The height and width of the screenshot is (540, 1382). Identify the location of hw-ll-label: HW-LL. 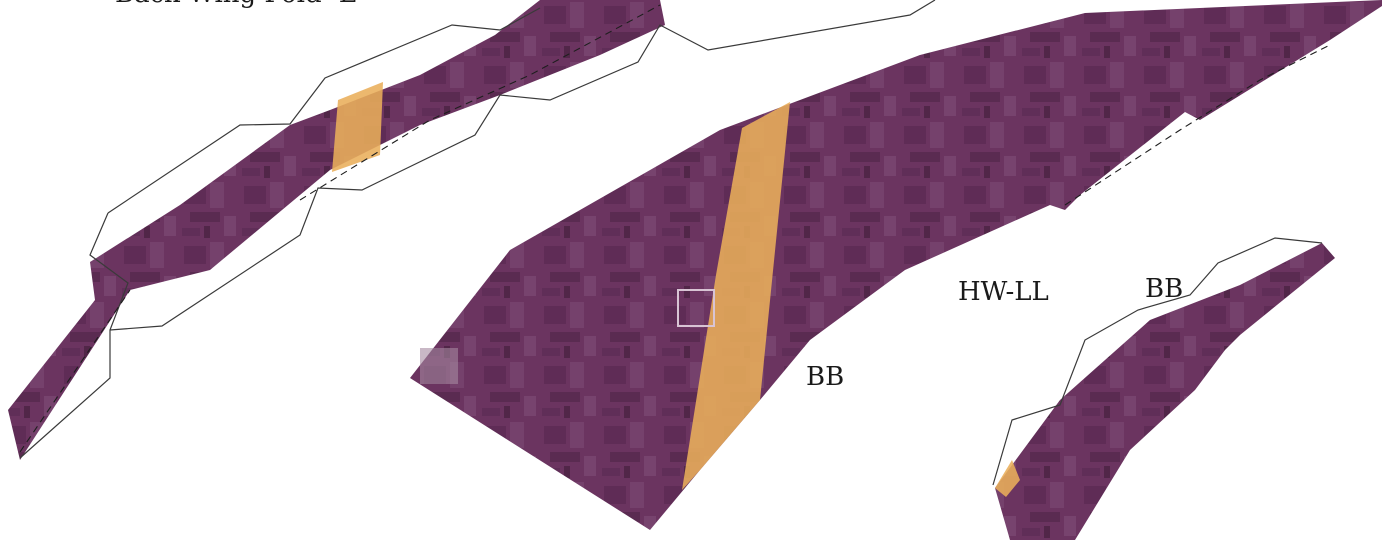
(1003, 292).